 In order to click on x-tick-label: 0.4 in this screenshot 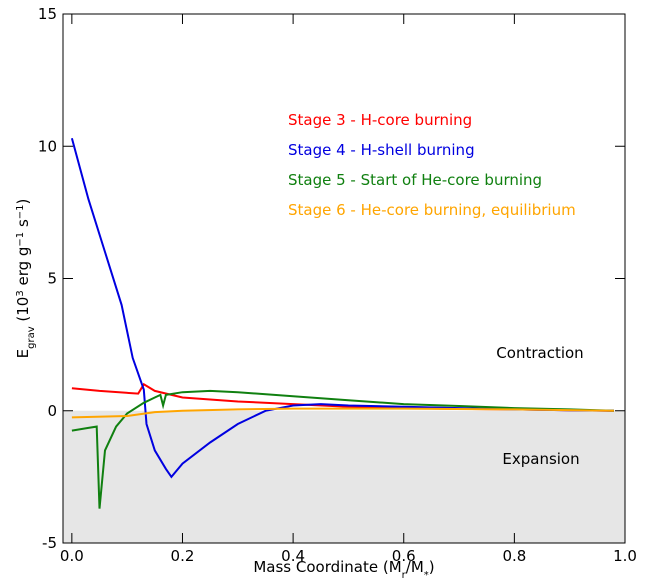, I will do `click(293, 556)`.